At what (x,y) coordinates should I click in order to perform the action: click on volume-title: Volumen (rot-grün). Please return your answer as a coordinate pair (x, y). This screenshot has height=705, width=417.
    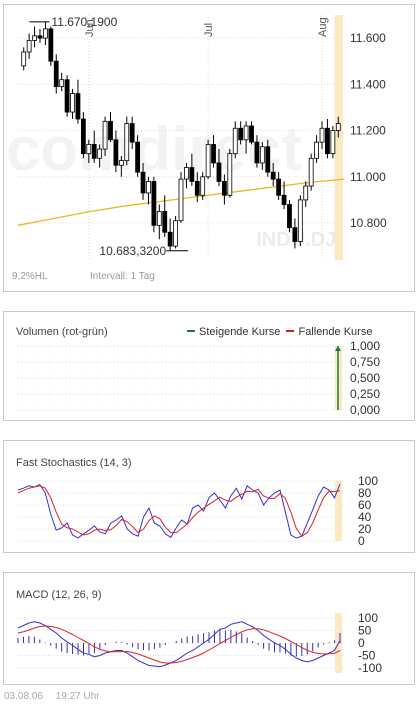
    Looking at the image, I should click on (62, 332).